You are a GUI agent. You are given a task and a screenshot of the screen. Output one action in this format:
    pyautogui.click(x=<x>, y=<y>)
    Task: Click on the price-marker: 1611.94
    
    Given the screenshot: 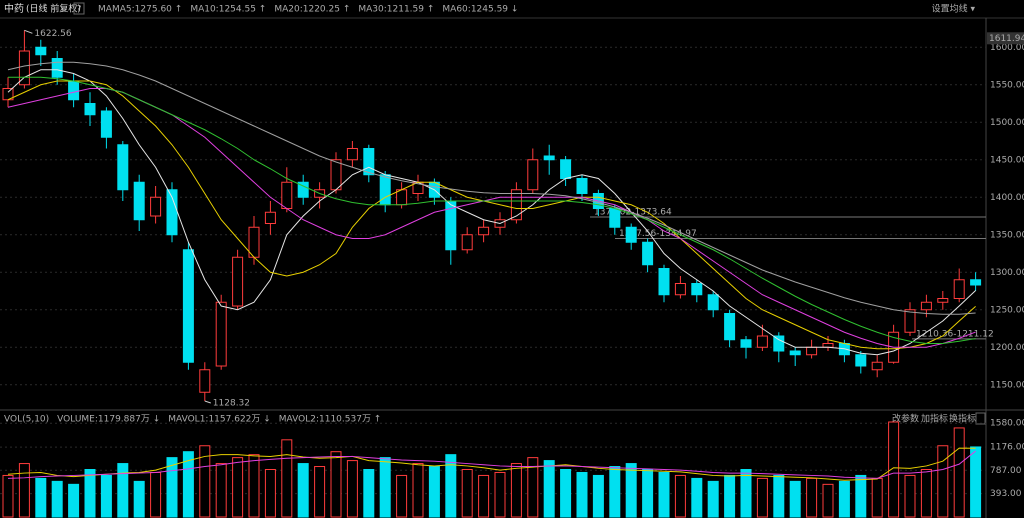 What is the action you would take?
    pyautogui.click(x=1006, y=39)
    